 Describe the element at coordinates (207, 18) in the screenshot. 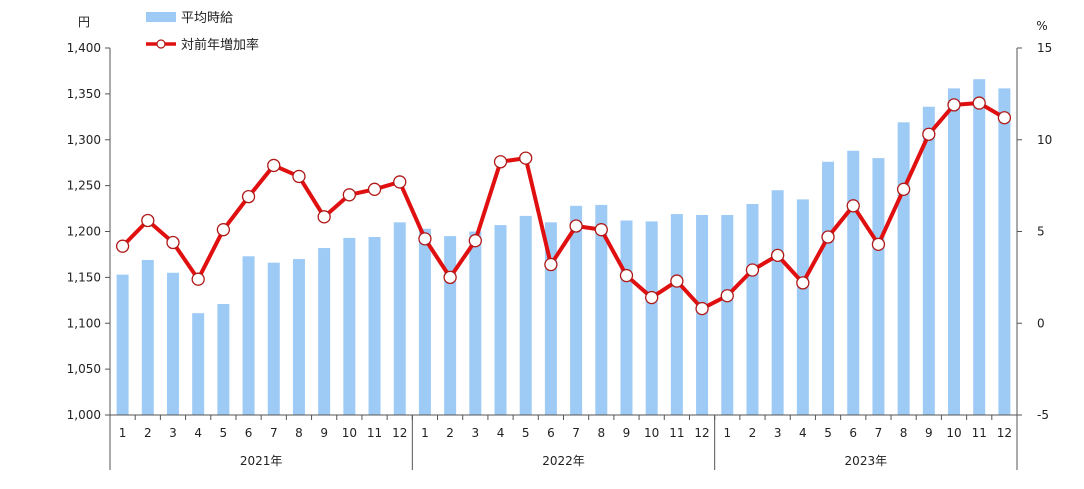

I see `legend-bar-label: 平均時給` at that location.